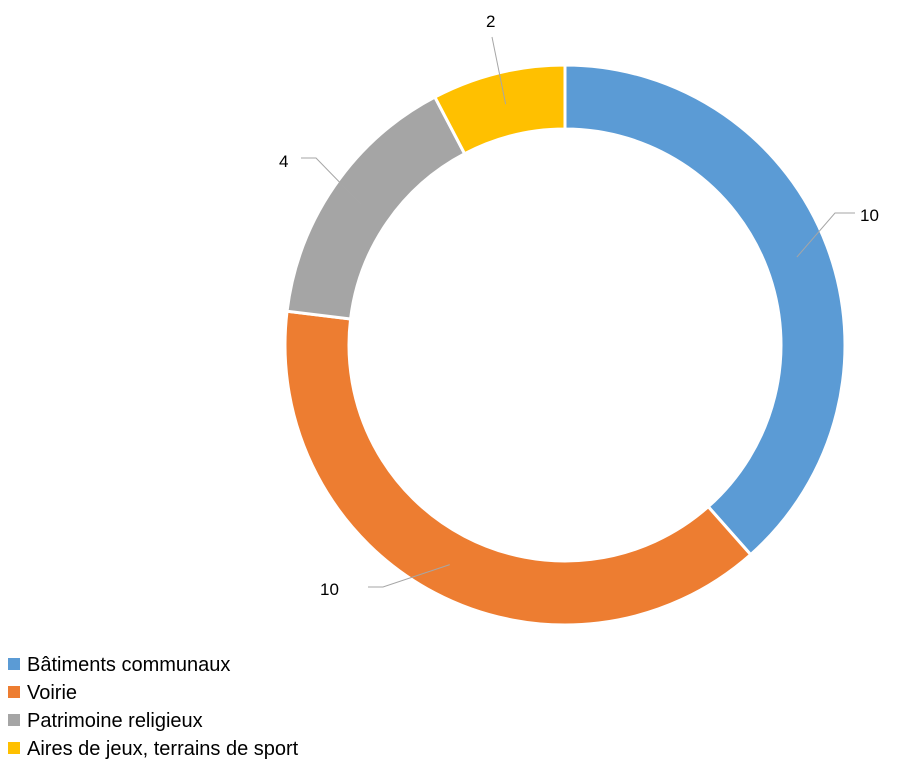  I want to click on legend-item-voirie: Voirie, so click(153, 693).